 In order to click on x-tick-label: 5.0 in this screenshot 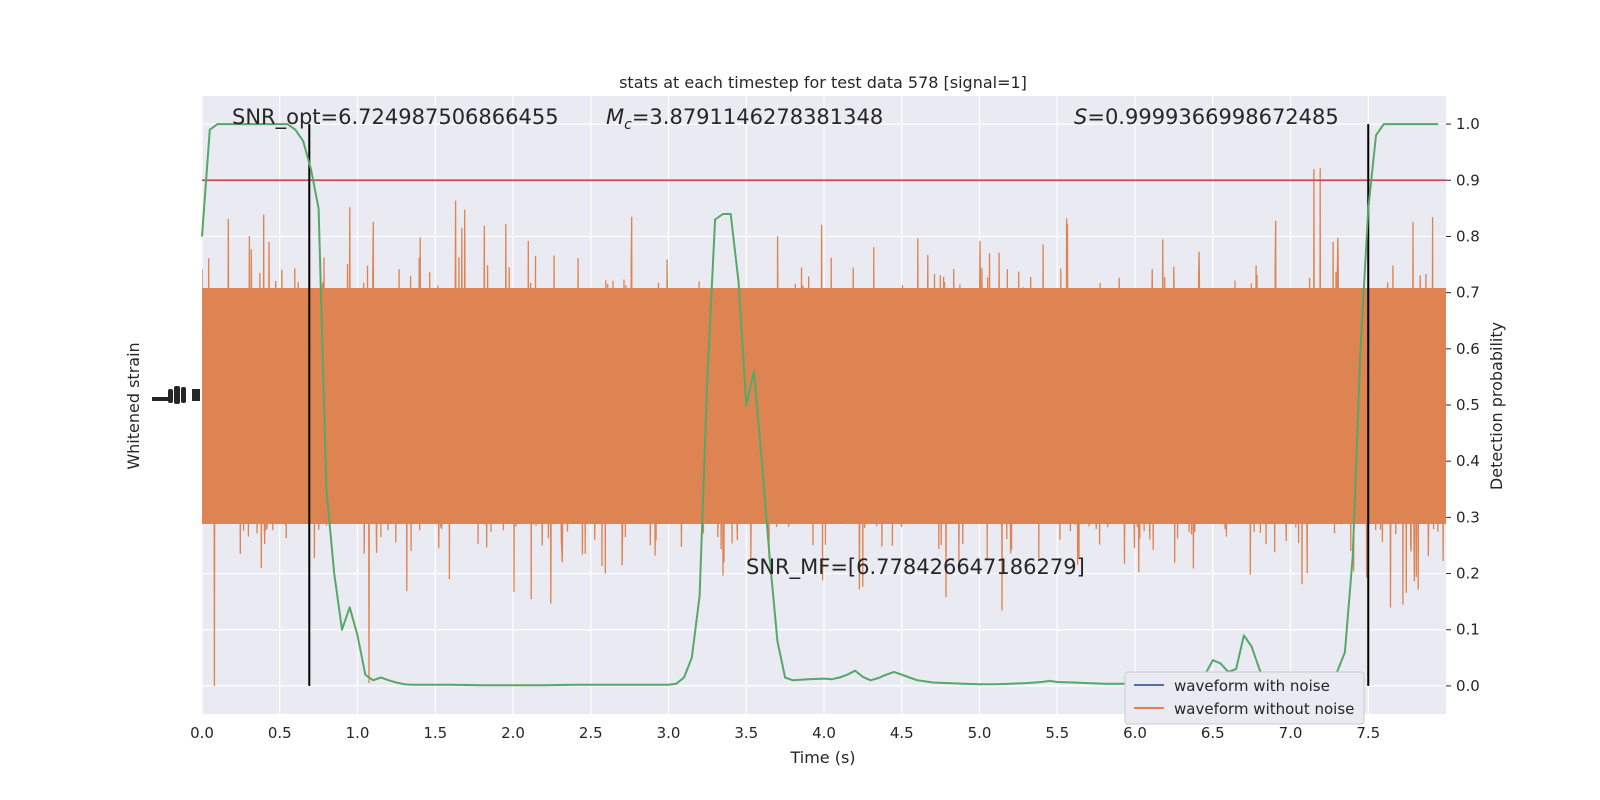, I will do `click(980, 733)`.